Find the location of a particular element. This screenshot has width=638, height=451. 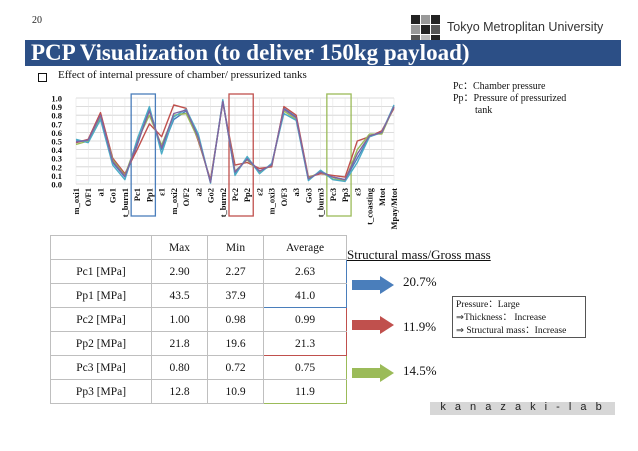

table-row: Pc2 [MPa] 1.00 0.98 0.99 is located at coordinates (198, 319).